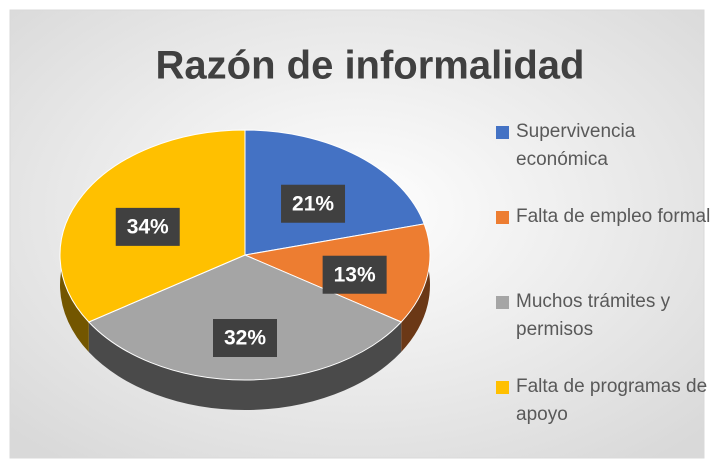 The image size is (715, 469). I want to click on legend-item: Supervivencia económica, so click(603, 160).